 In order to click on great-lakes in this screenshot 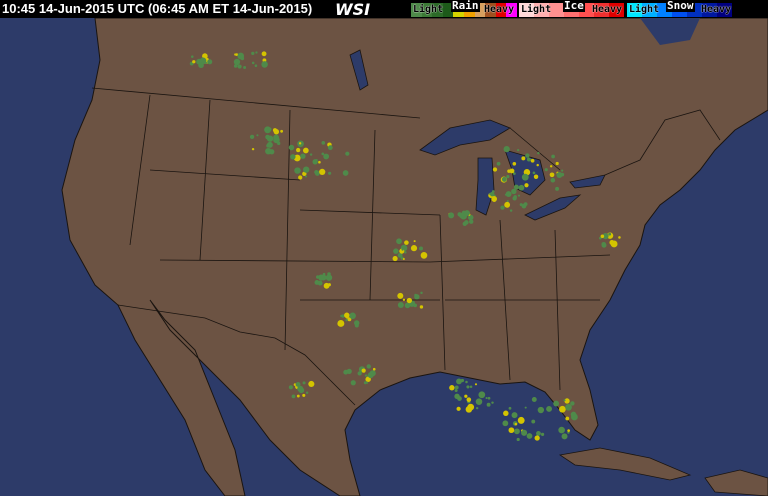, I will do `click(477, 135)`.